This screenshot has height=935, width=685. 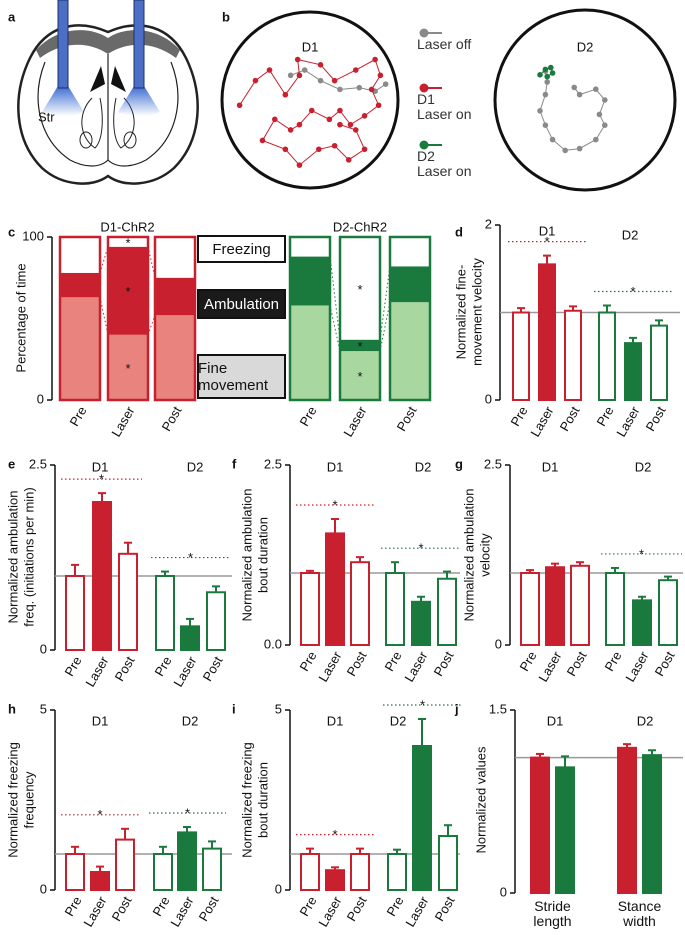 I want to click on legend-label: D1 Laser on, so click(x=444, y=106).